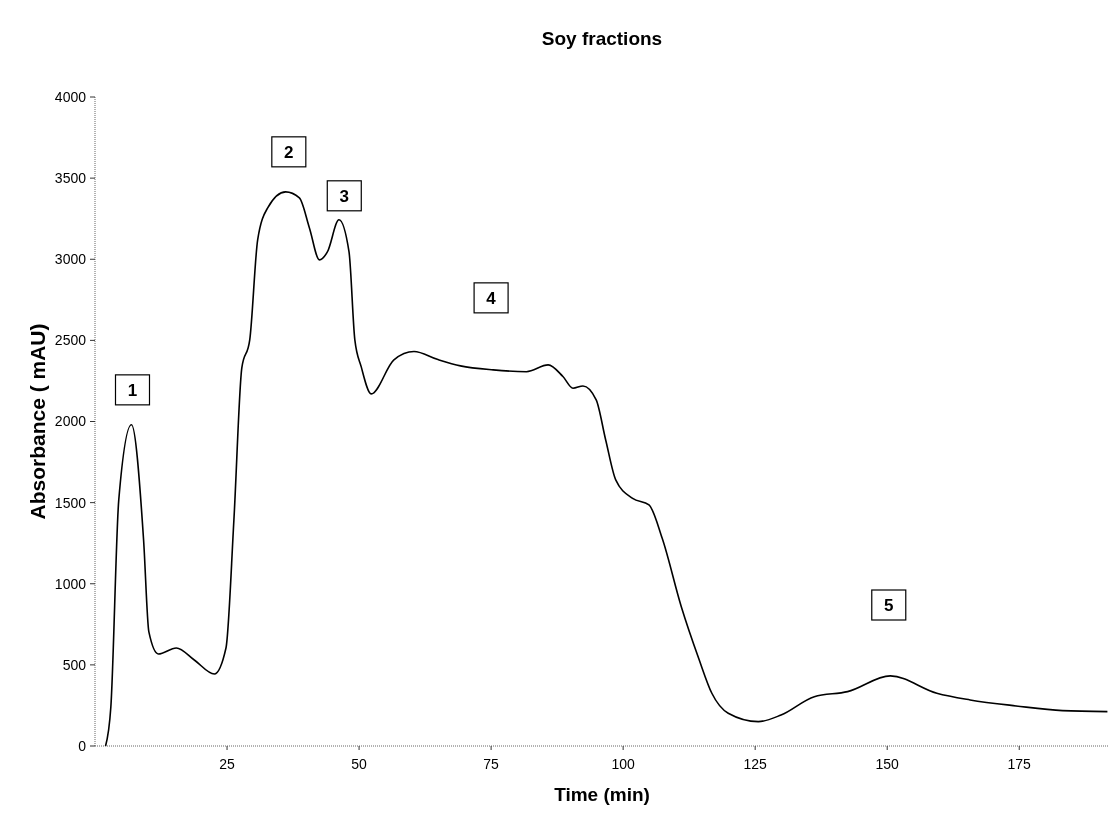 This screenshot has width=1112, height=814. What do you see at coordinates (887, 764) in the screenshot?
I see `x-tick-label: 150` at bounding box center [887, 764].